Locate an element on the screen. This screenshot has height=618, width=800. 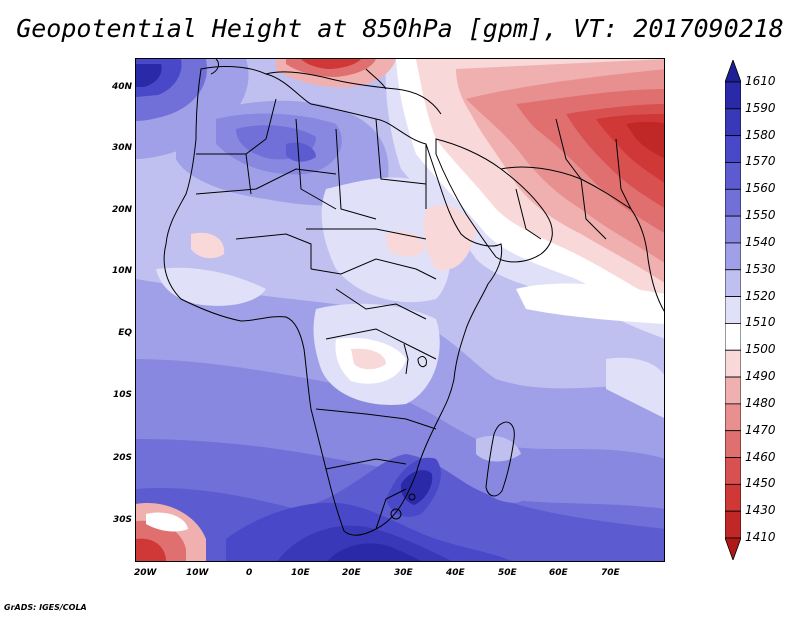
lat-label-10n: 10N is located at coordinates (121, 271).